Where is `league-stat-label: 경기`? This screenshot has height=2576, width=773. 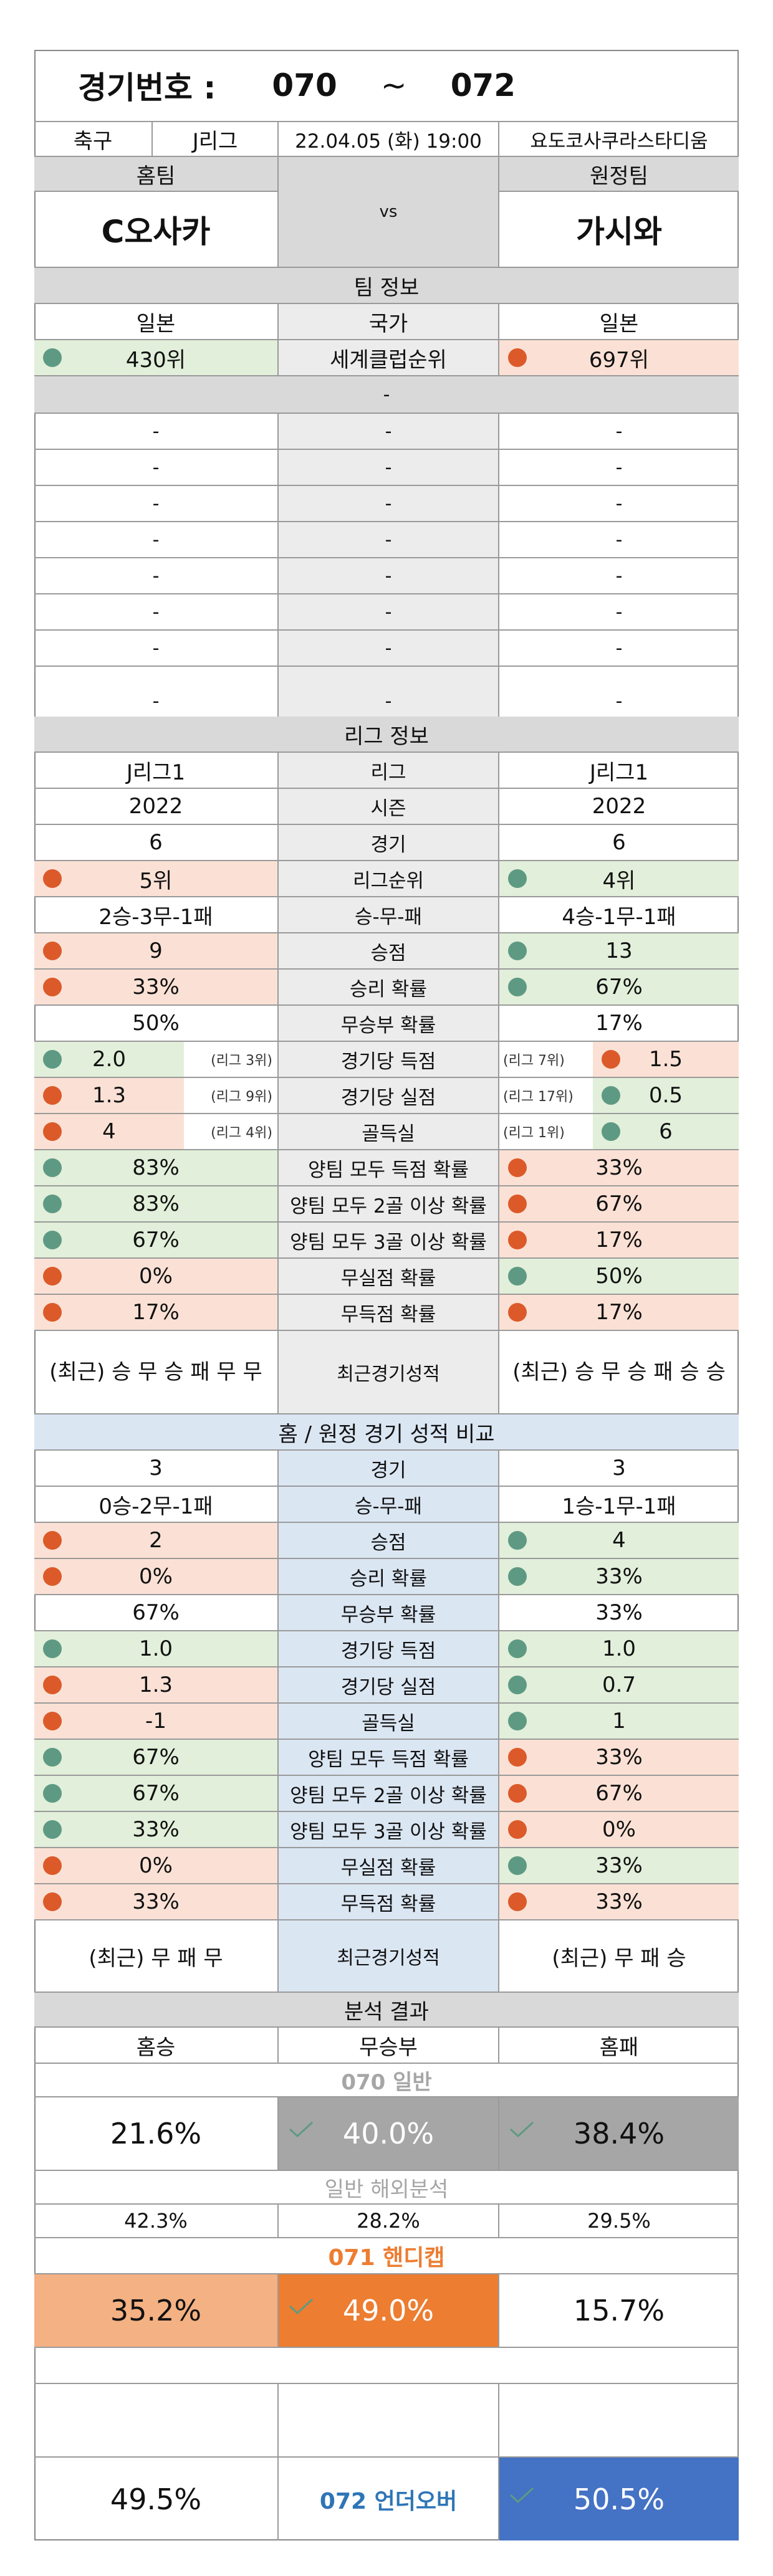
league-stat-label: 경기 is located at coordinates (389, 843).